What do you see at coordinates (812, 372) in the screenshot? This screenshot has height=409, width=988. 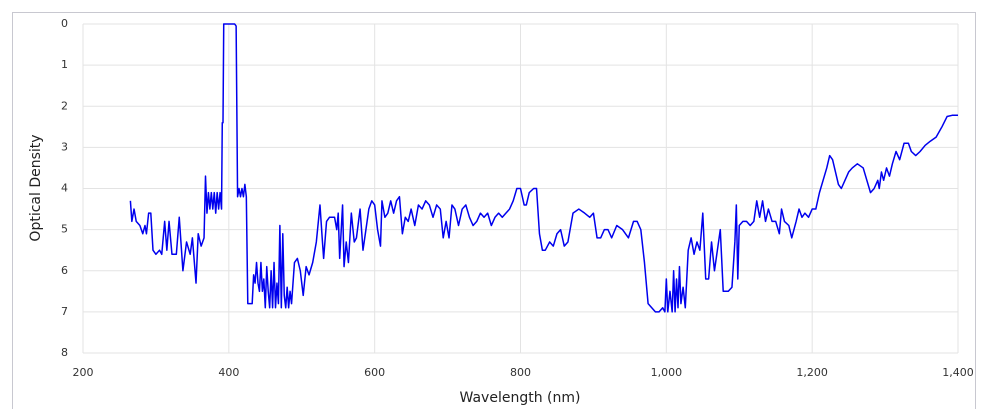 I see `x-tick-label: 1,200` at bounding box center [812, 372].